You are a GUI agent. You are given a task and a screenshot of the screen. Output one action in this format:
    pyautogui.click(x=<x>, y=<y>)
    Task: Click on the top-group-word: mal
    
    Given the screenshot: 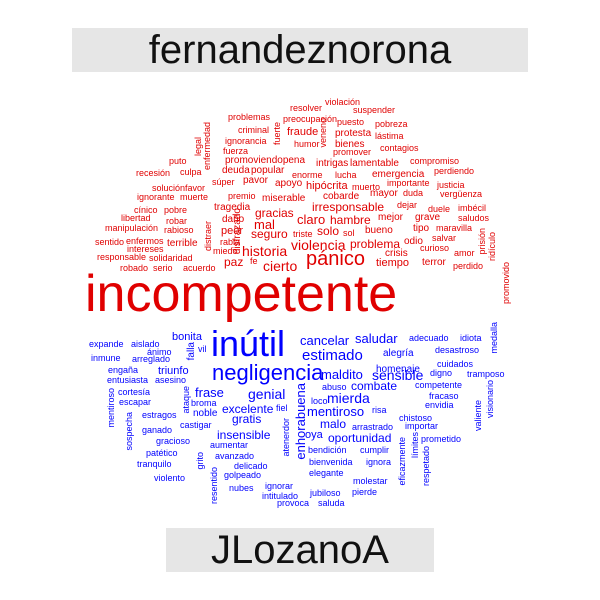 What is the action you would take?
    pyautogui.click(x=264, y=224)
    